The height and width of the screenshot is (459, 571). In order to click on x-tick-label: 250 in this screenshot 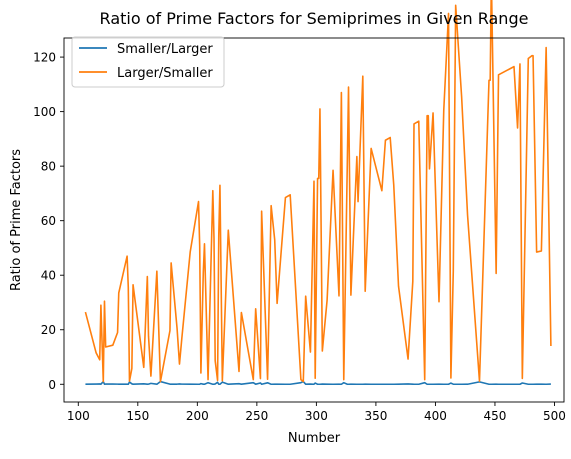, I will do `click(256, 416)`.